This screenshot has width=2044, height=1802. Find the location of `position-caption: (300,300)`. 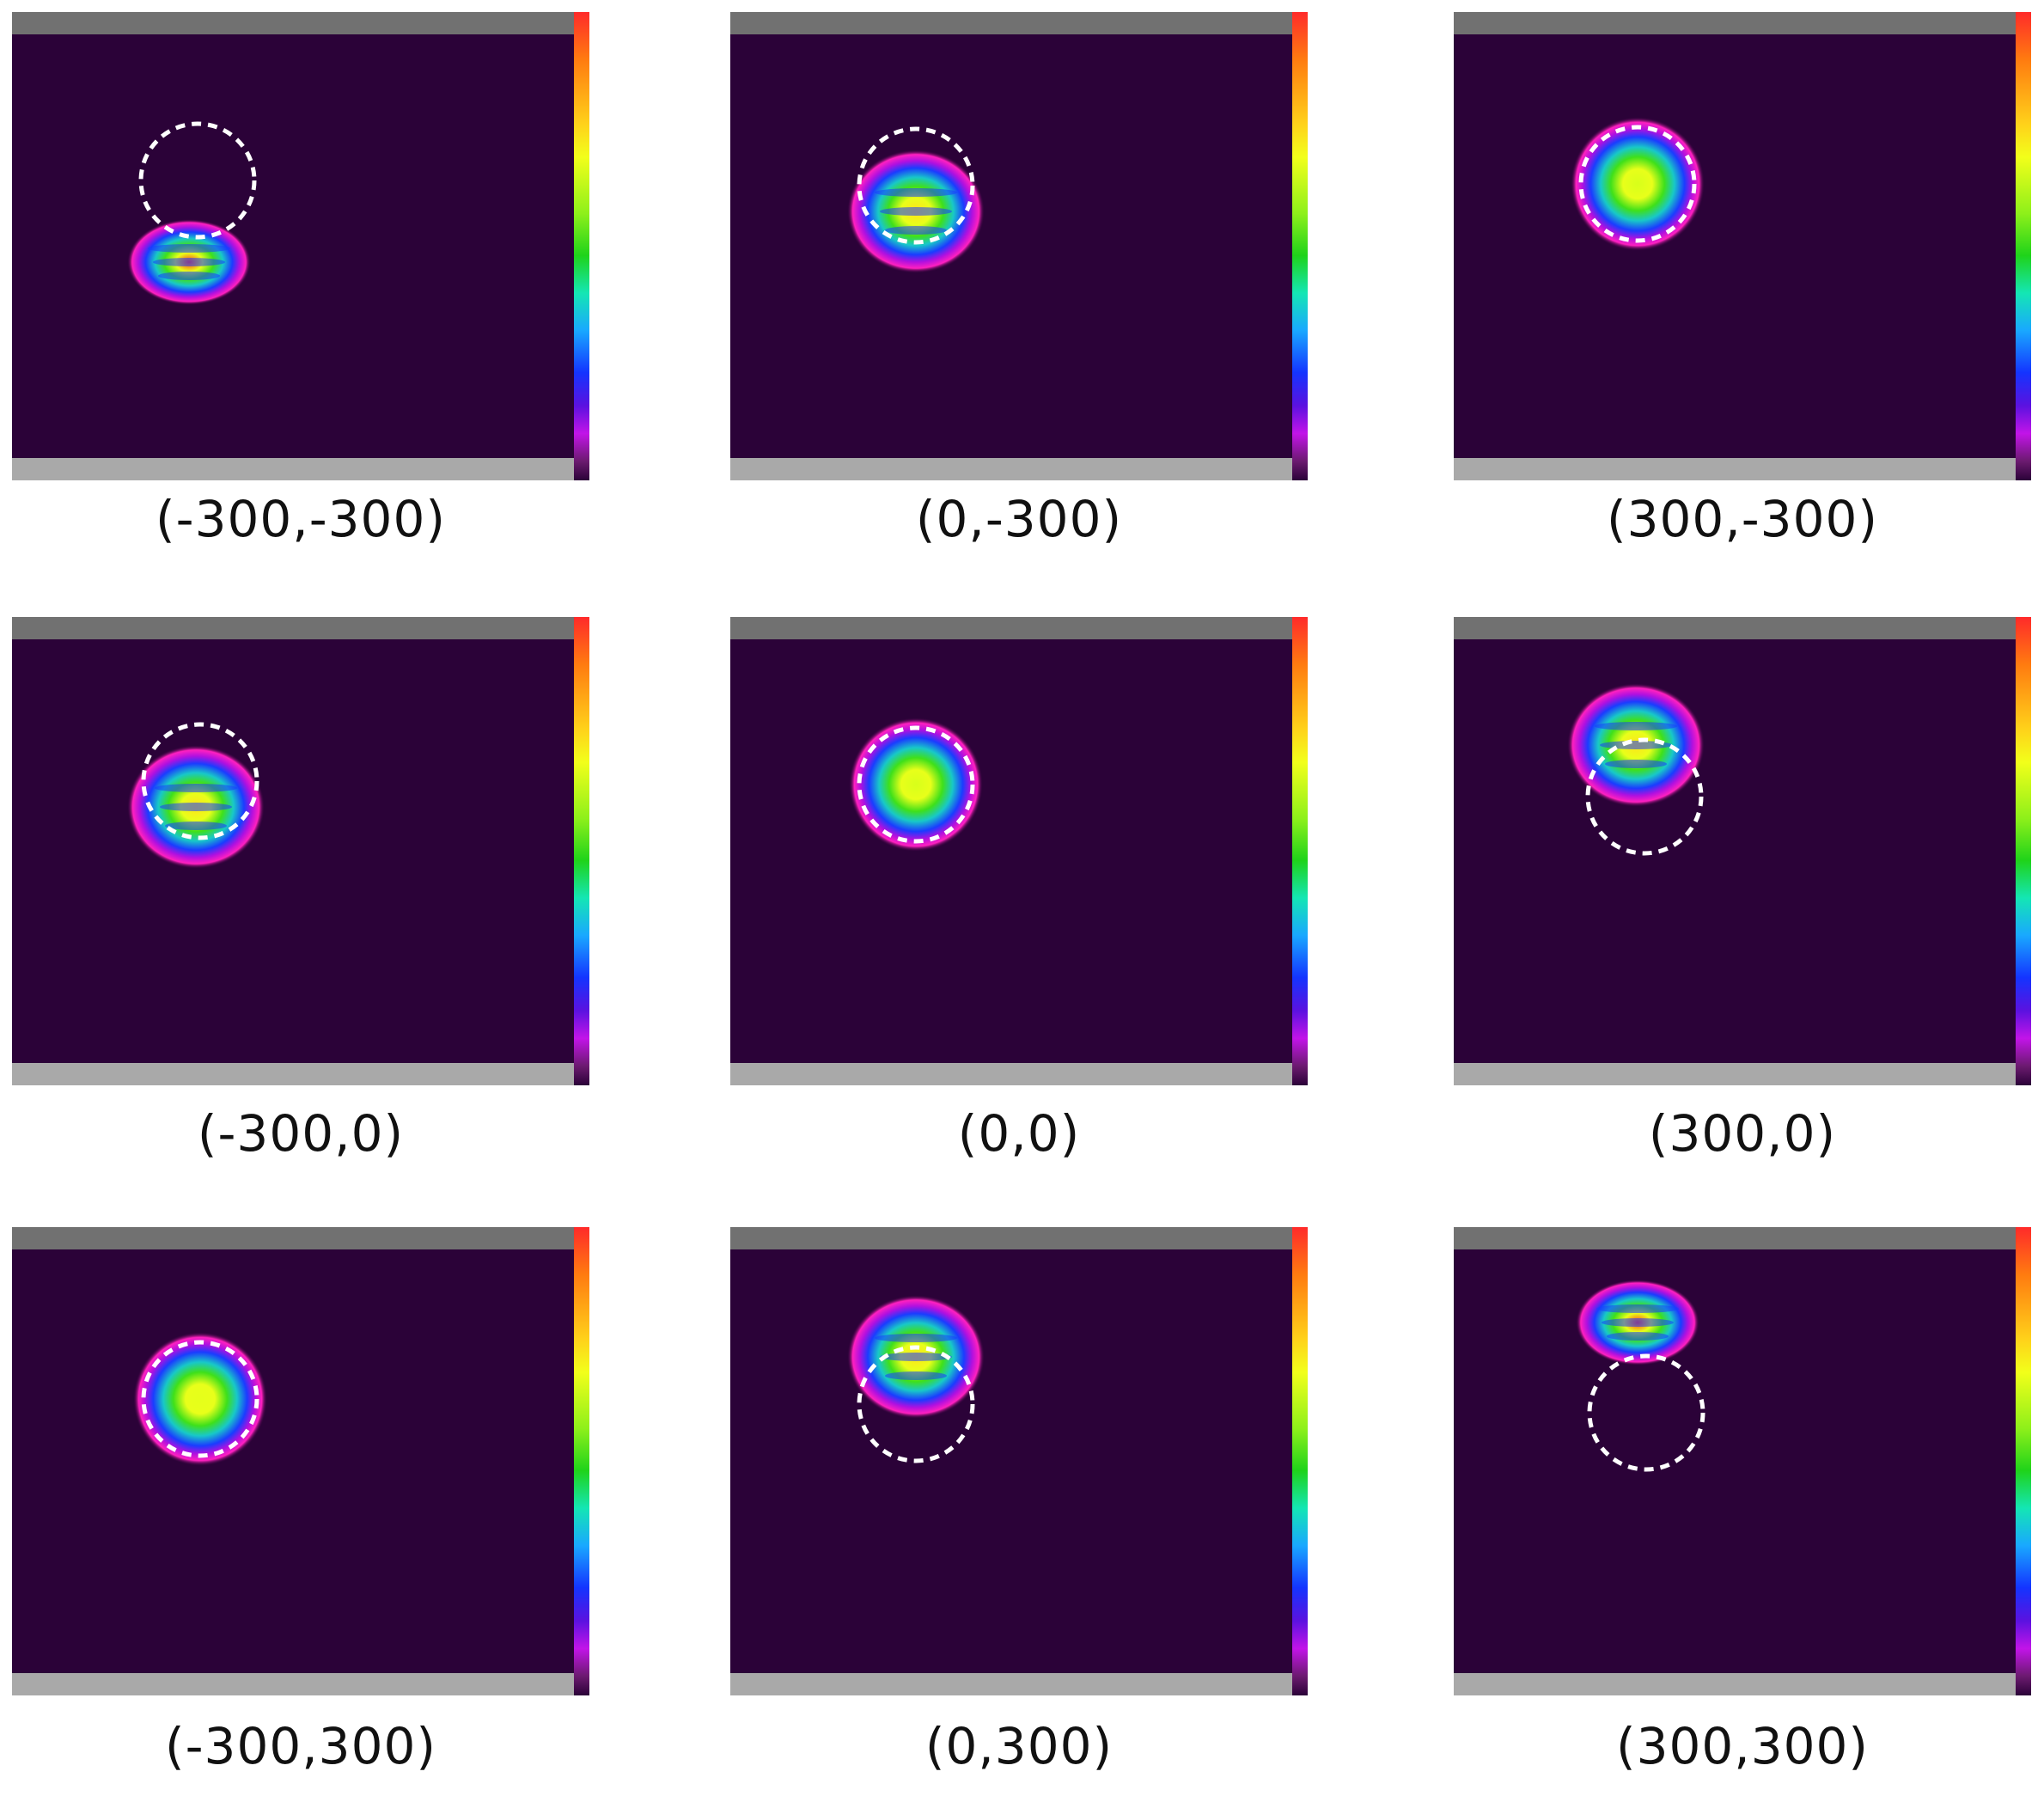

position-caption: (300,300) is located at coordinates (1742, 1746).